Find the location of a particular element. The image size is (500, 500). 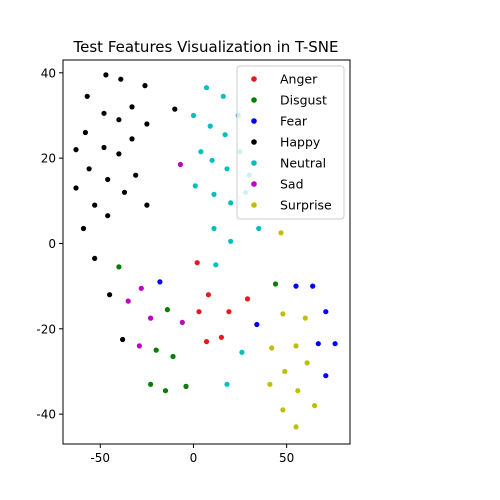

y-axis: -40 -20 0 20 40 is located at coordinates (49, 244).